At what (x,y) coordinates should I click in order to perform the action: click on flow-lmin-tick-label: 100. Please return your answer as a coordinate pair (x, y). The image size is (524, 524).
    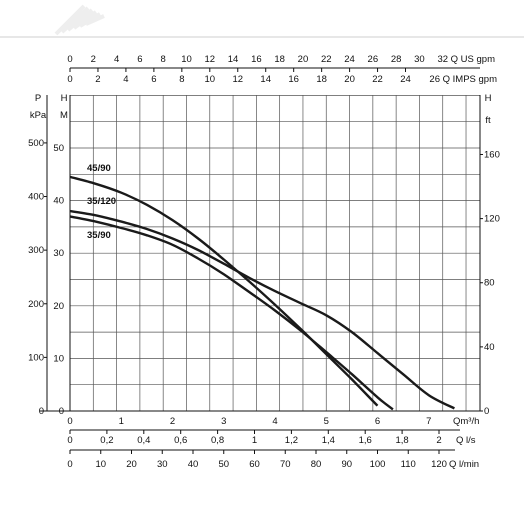
    Looking at the image, I should click on (378, 464).